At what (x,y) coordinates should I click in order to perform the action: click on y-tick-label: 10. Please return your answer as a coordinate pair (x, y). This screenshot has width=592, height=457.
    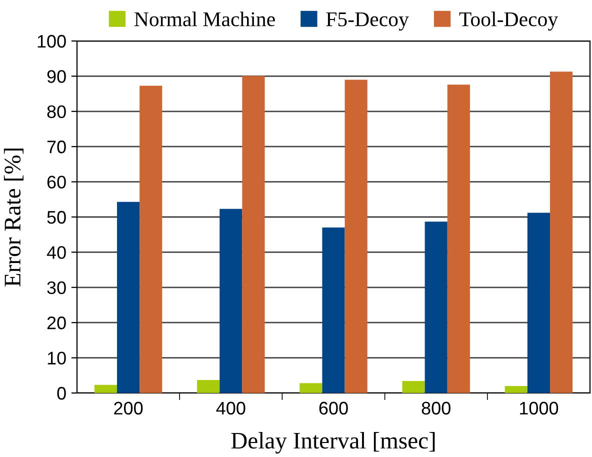
    Looking at the image, I should click on (57, 358).